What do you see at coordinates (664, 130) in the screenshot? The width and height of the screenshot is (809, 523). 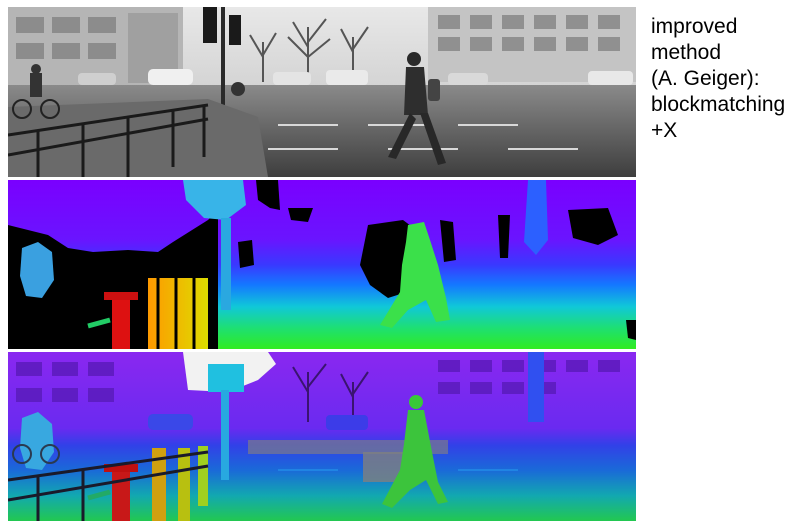 I see `caption-line: +X` at bounding box center [664, 130].